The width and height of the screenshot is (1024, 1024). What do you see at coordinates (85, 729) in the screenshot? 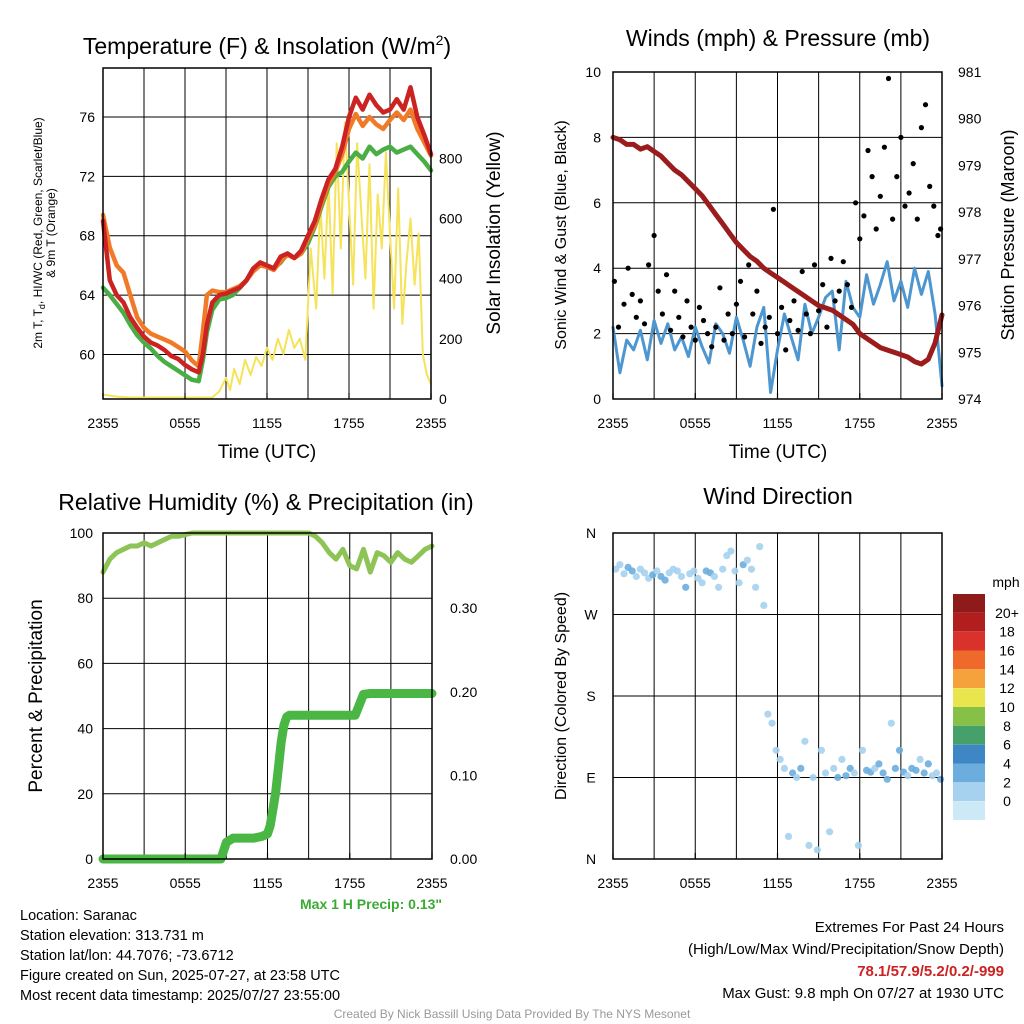
I see `humidity-y-tick-label: 40` at bounding box center [85, 729].